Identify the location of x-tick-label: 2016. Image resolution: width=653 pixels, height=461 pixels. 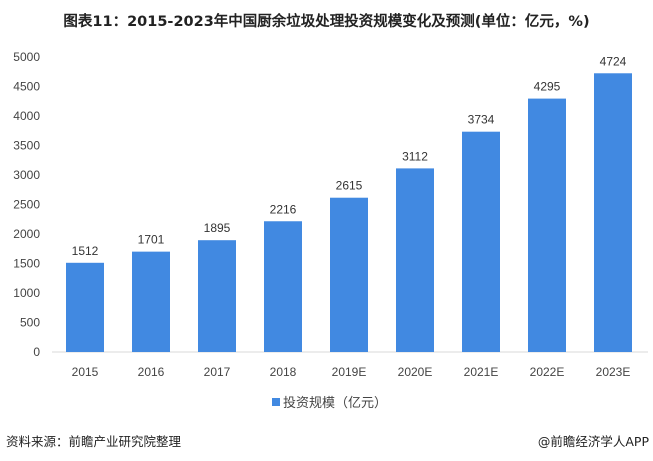
(151, 372).